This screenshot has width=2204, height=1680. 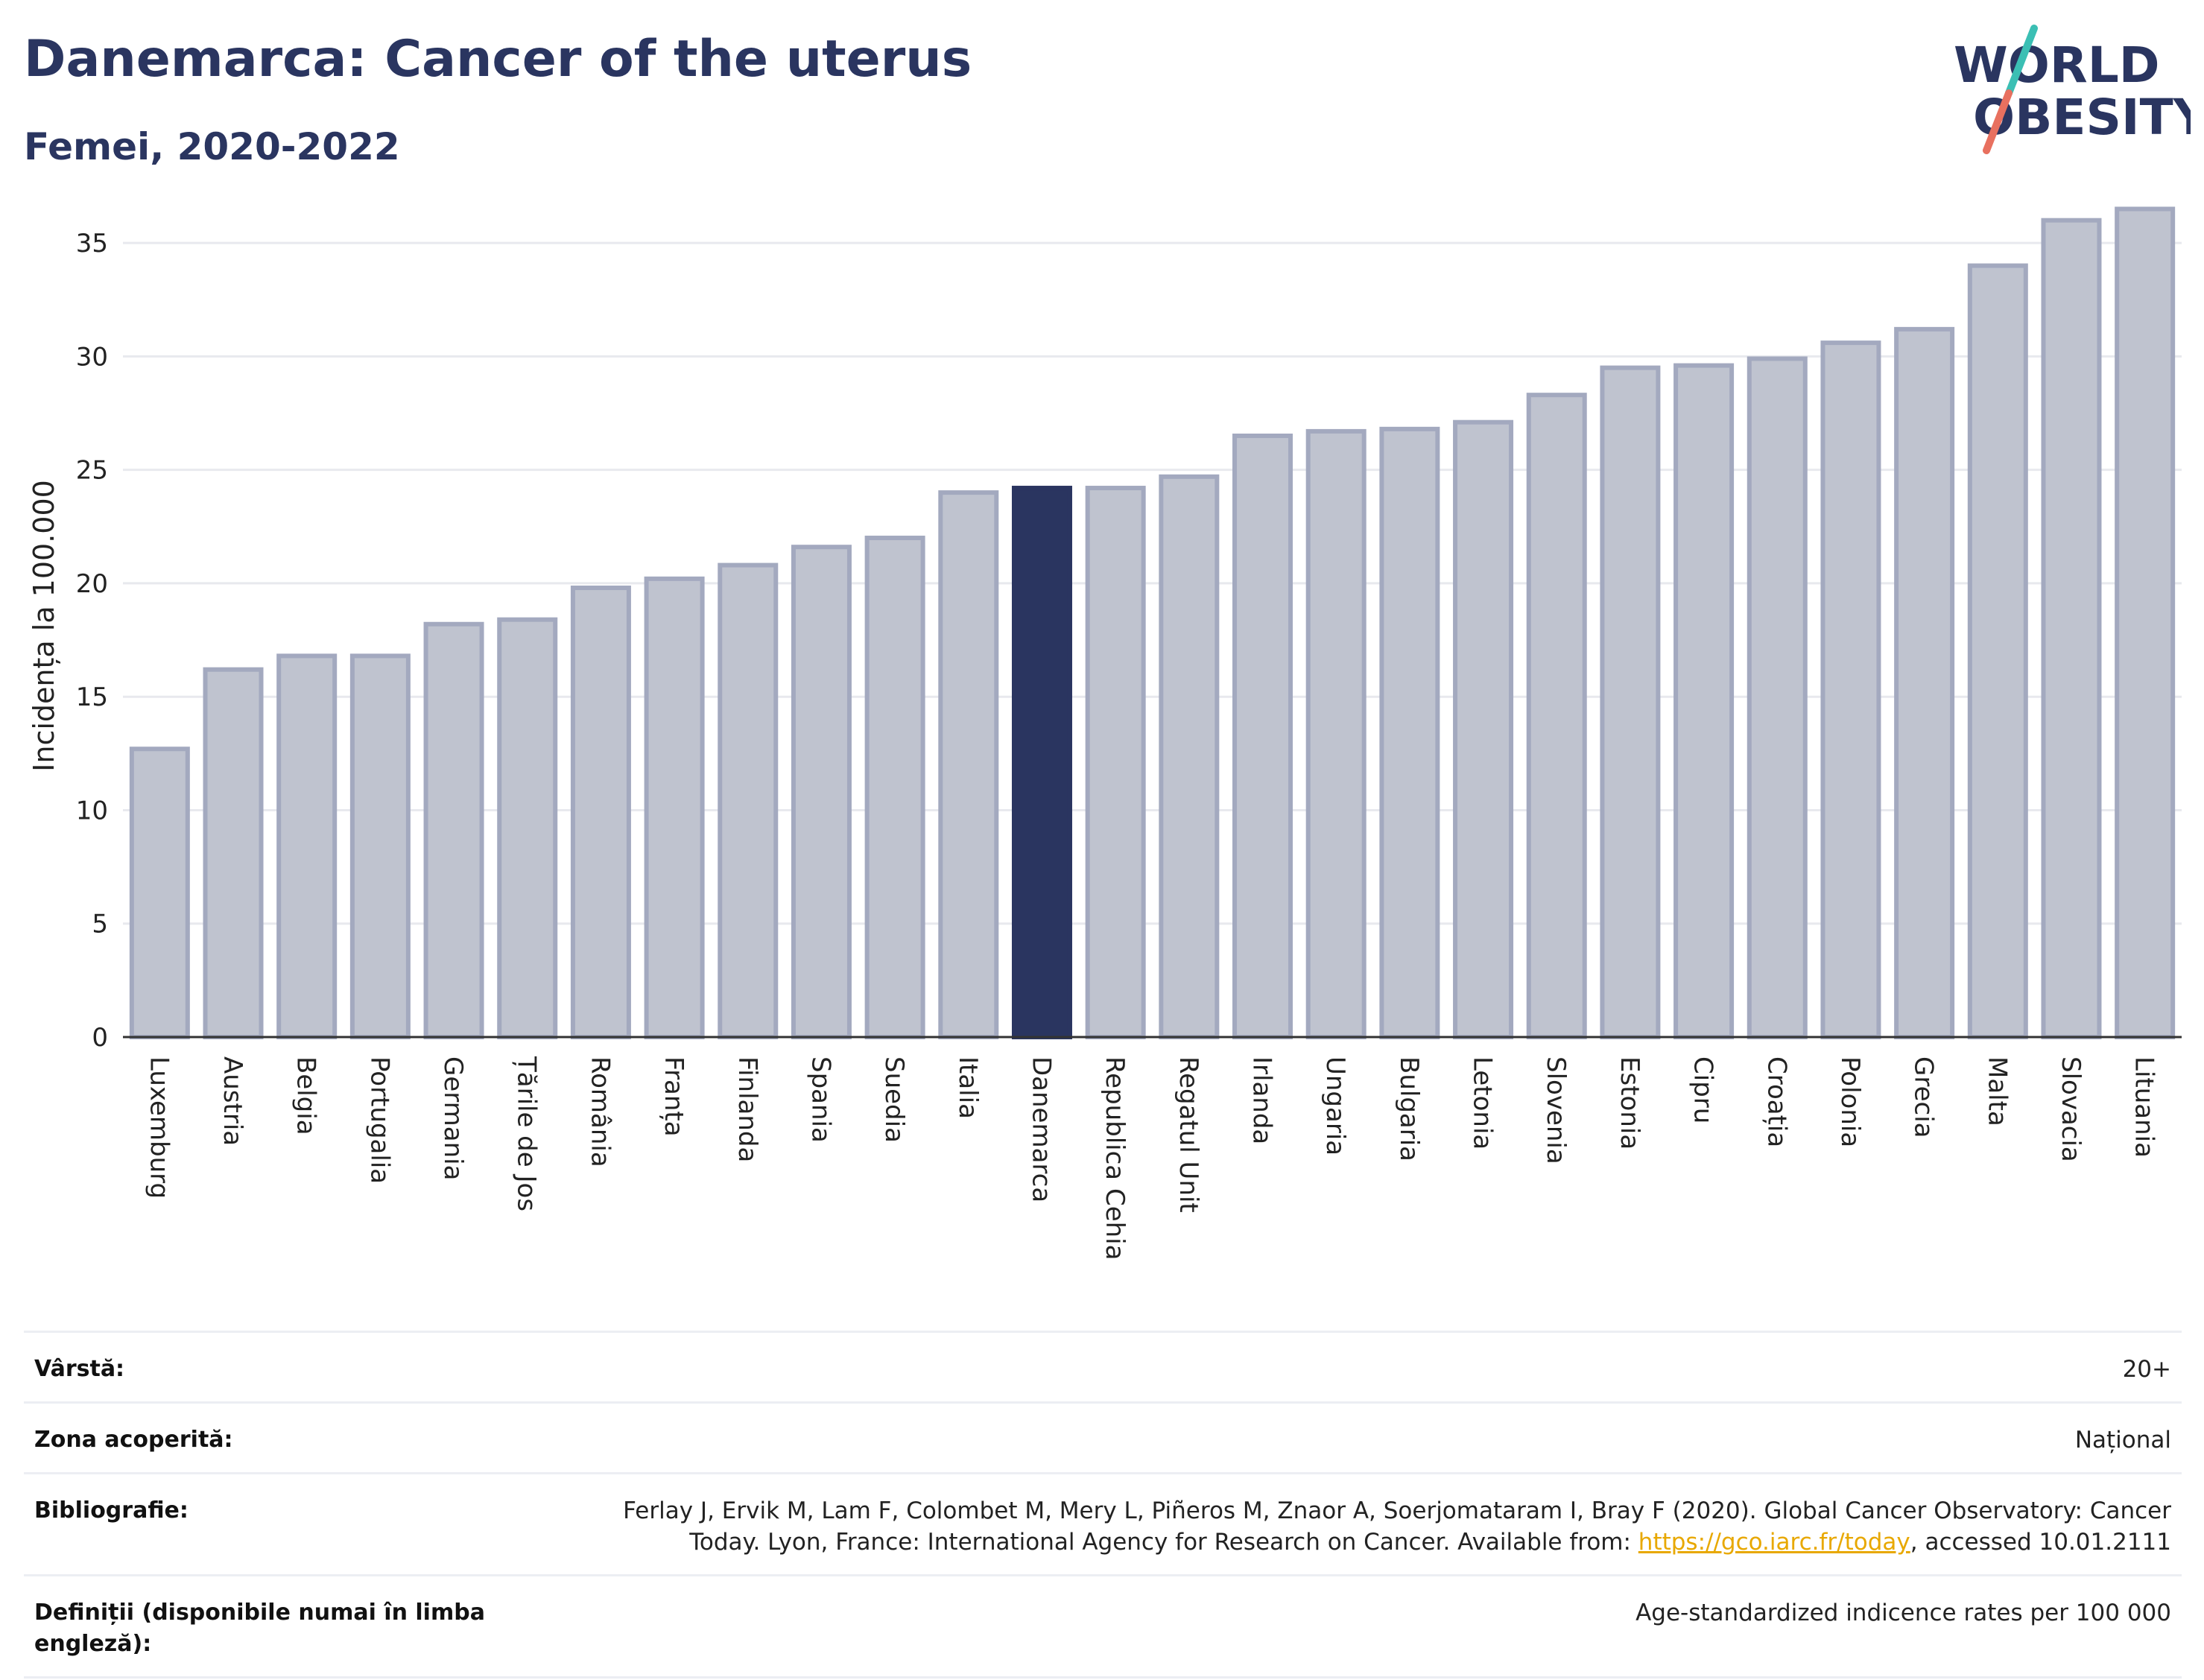 What do you see at coordinates (92, 244) in the screenshot?
I see `y-tick-label: 35` at bounding box center [92, 244].